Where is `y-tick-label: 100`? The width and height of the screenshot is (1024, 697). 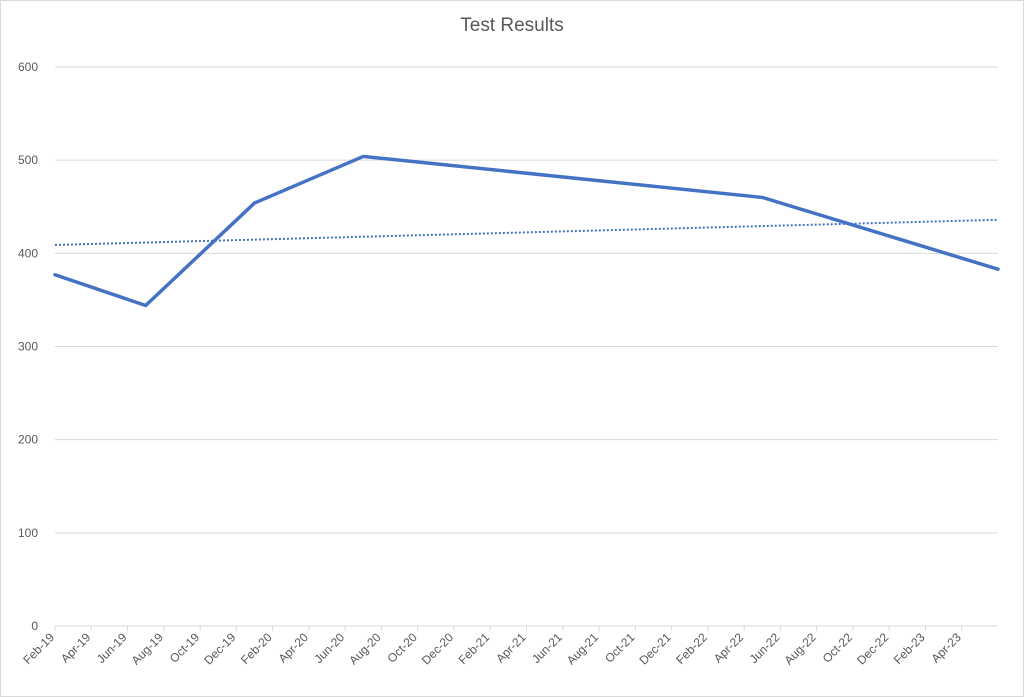 y-tick-label: 100 is located at coordinates (28, 533).